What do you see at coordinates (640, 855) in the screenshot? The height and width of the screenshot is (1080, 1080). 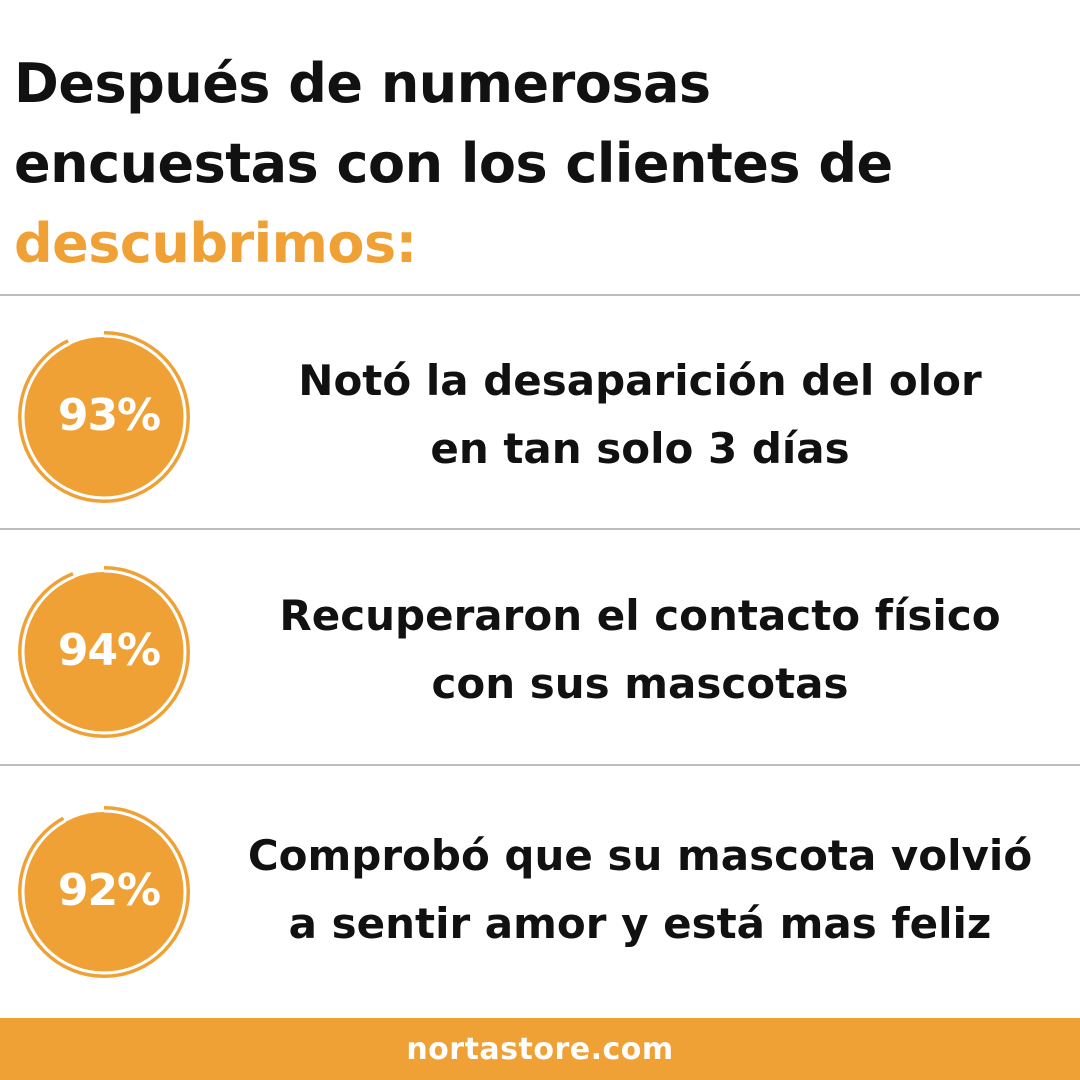 I see `stat-description-line-1: Comprobó que su mascota volvió` at bounding box center [640, 855].